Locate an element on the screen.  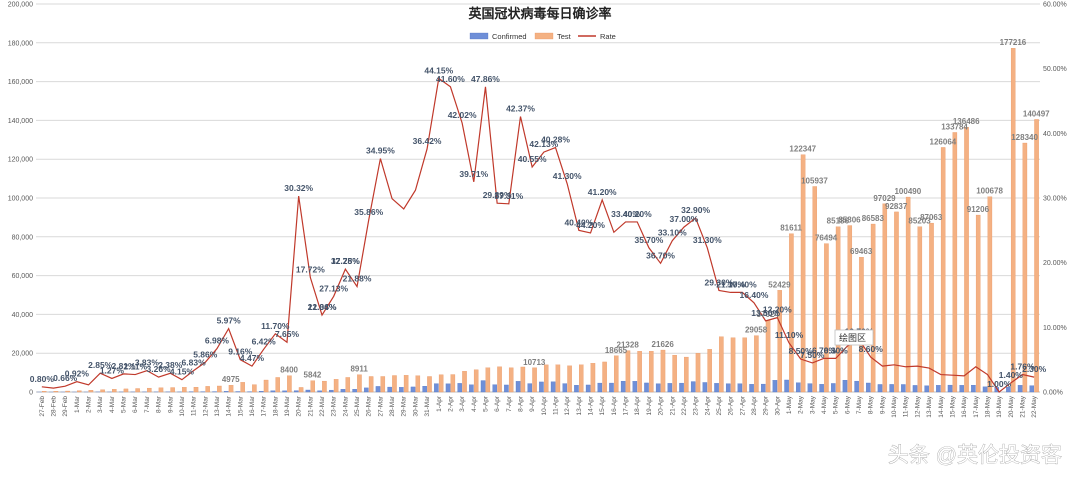
rate-data-label: 1.76% is located at coordinates (1022, 367).